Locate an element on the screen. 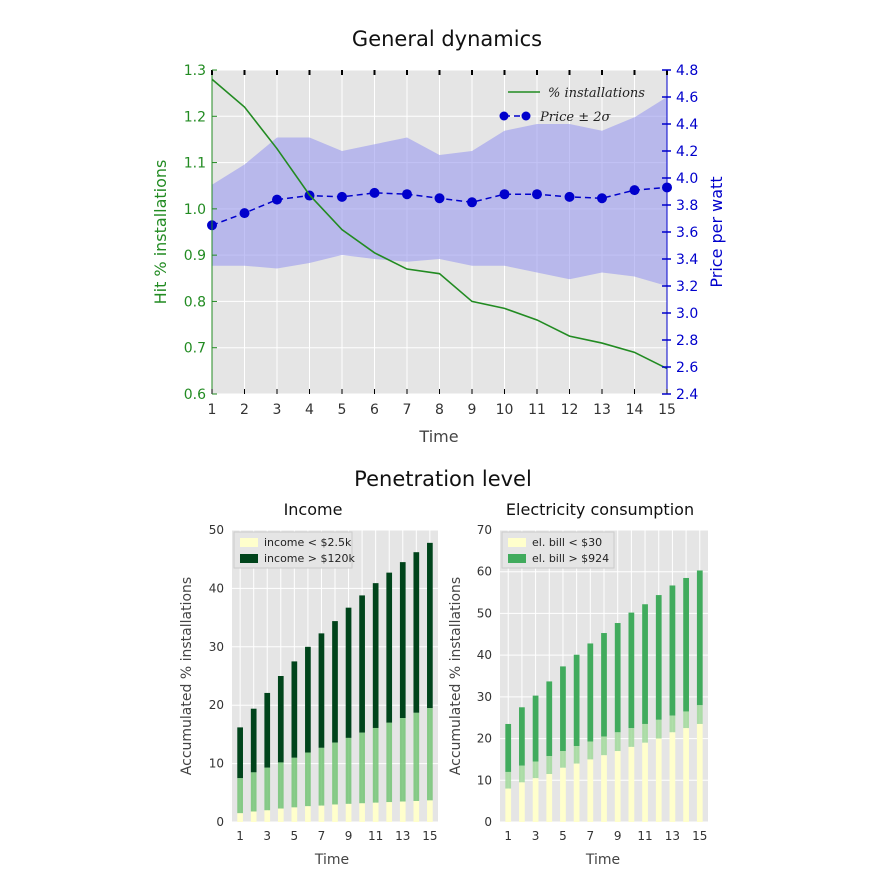 This screenshot has width=885, height=885. y-axis-label-income: Accumulated % installations is located at coordinates (187, 676).